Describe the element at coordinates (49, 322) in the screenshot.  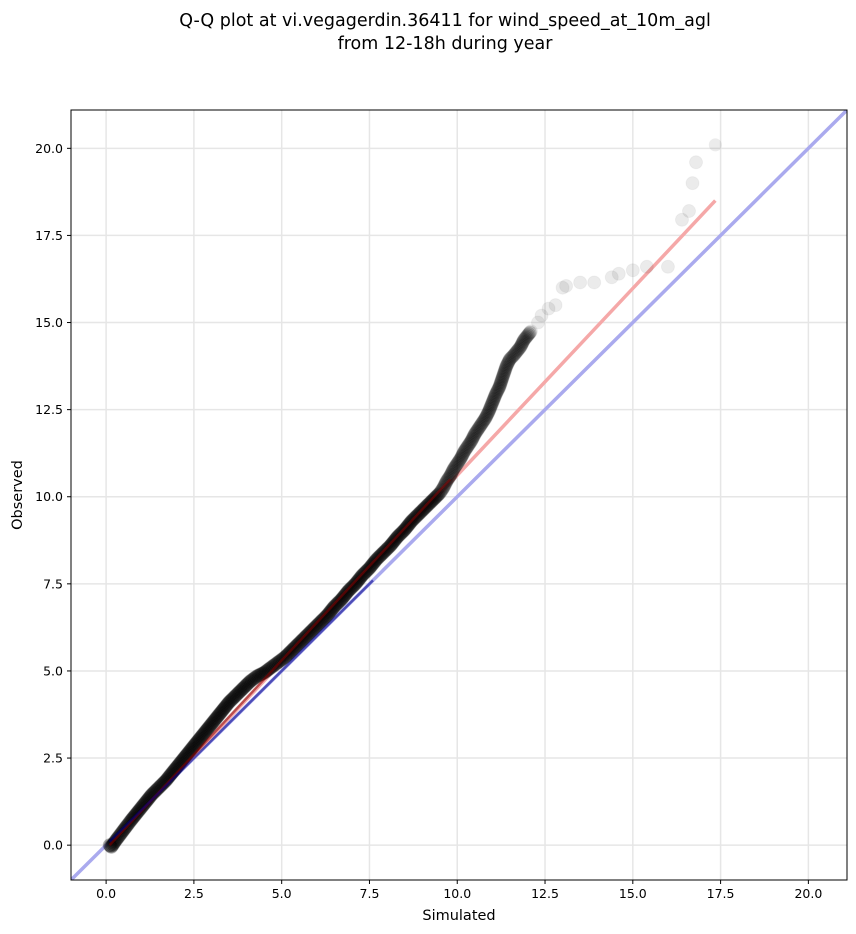
I see `y-tick-label-6: 15.0` at that location.